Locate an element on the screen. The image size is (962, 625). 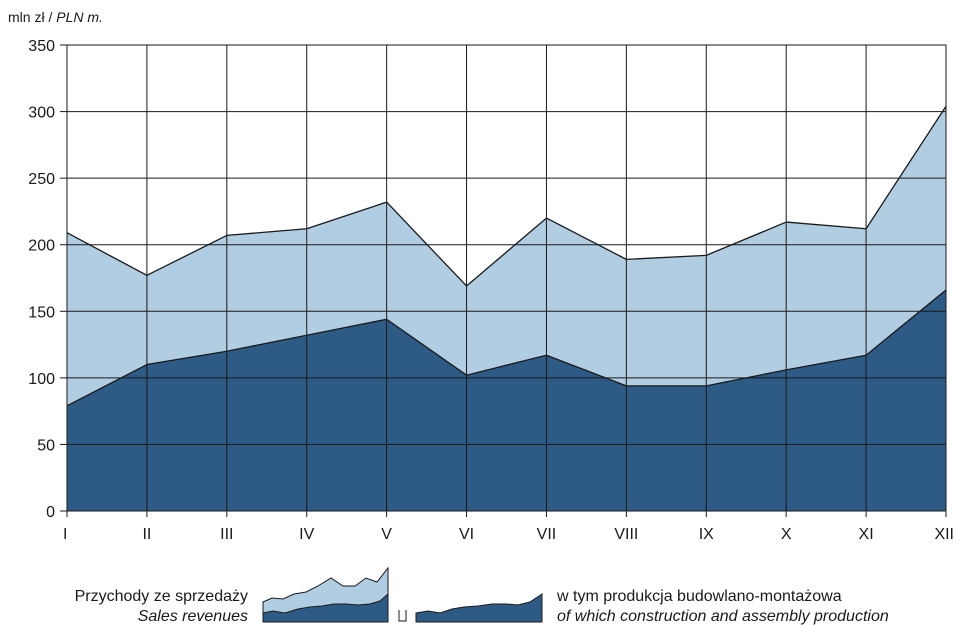
legend-sales-label-pl: Przychody ze sprzedaży is located at coordinates (161, 596).